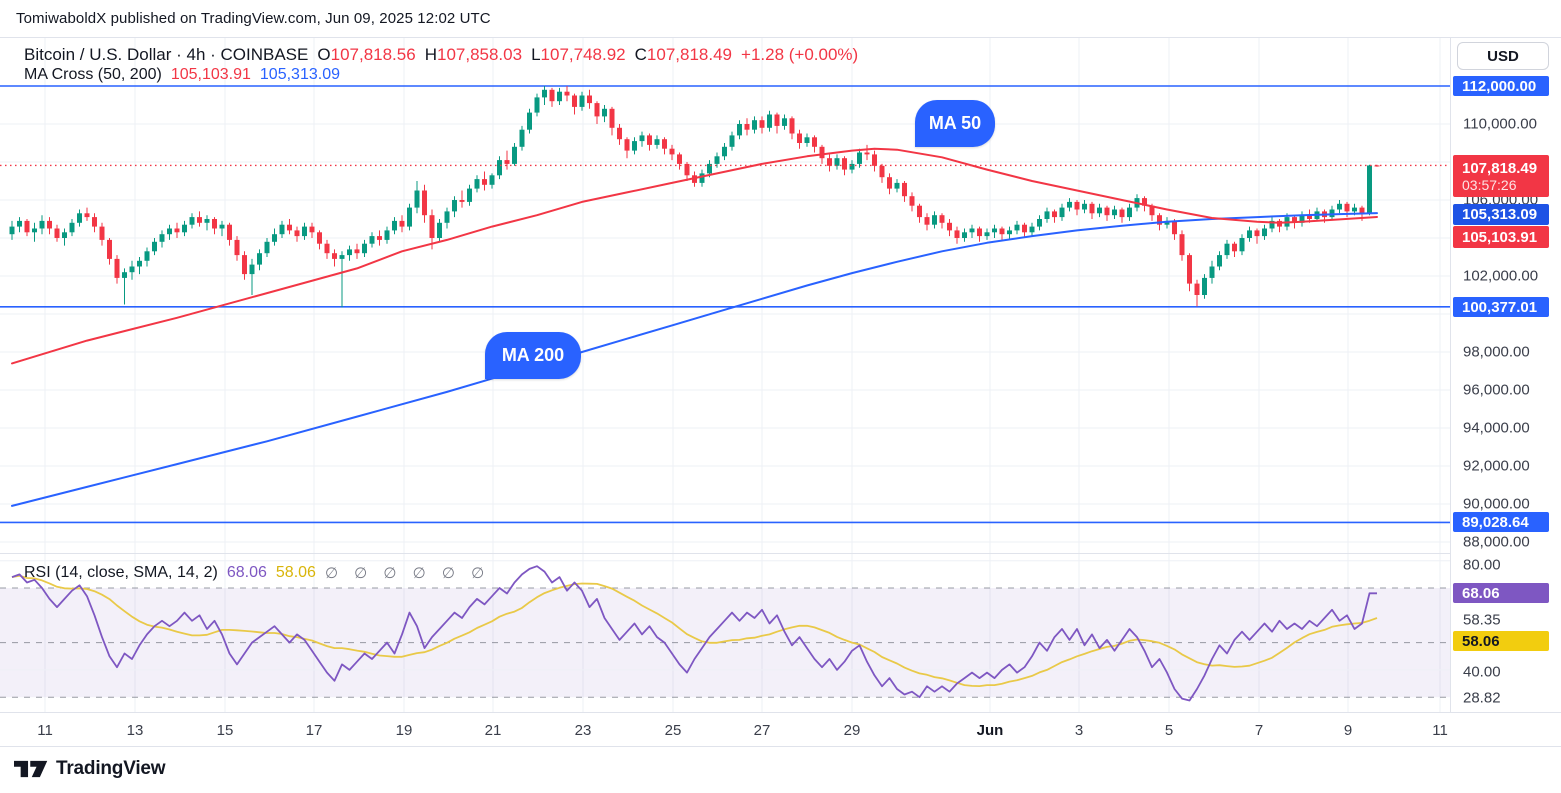 Image resolution: width=1561 pixels, height=793 pixels. I want to click on currency-toggle-button: USD, so click(1503, 56).